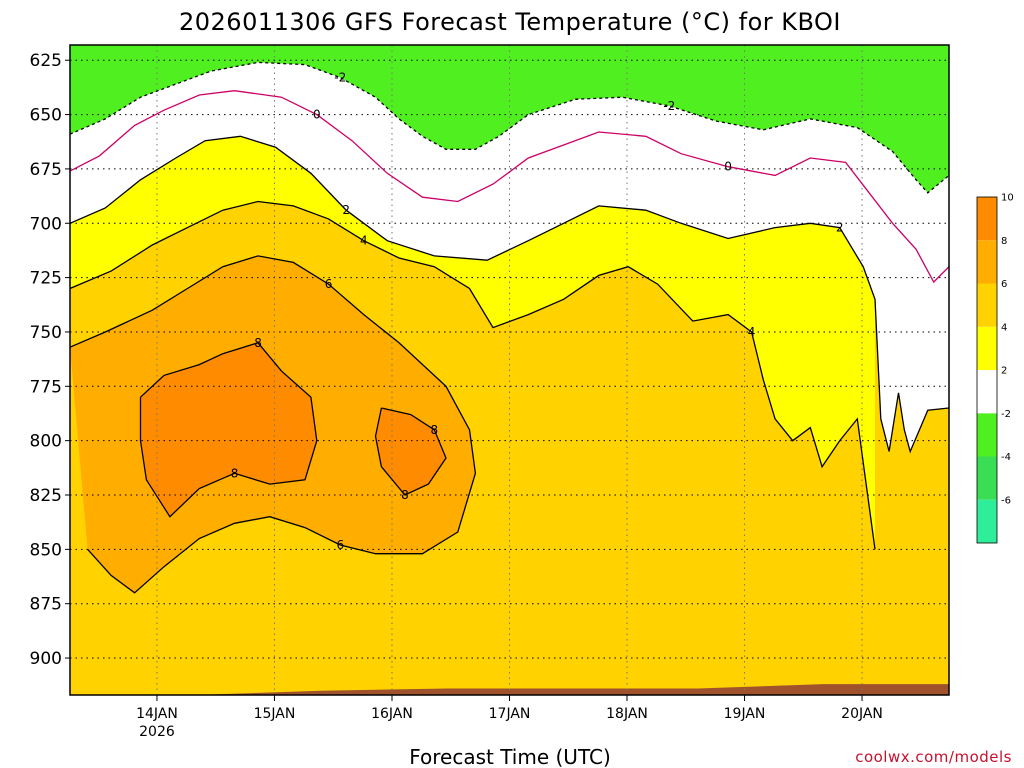 This screenshot has width=1024, height=768. I want to click on y-tick-label: 650, so click(46, 116).